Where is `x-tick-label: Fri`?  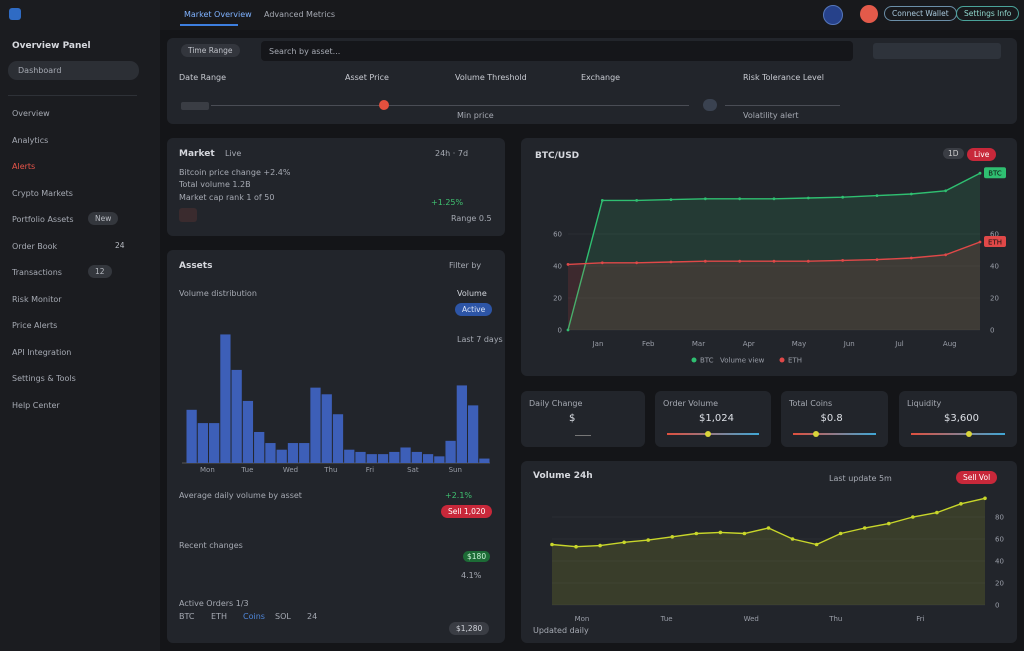 x-tick-label: Fri is located at coordinates (370, 470).